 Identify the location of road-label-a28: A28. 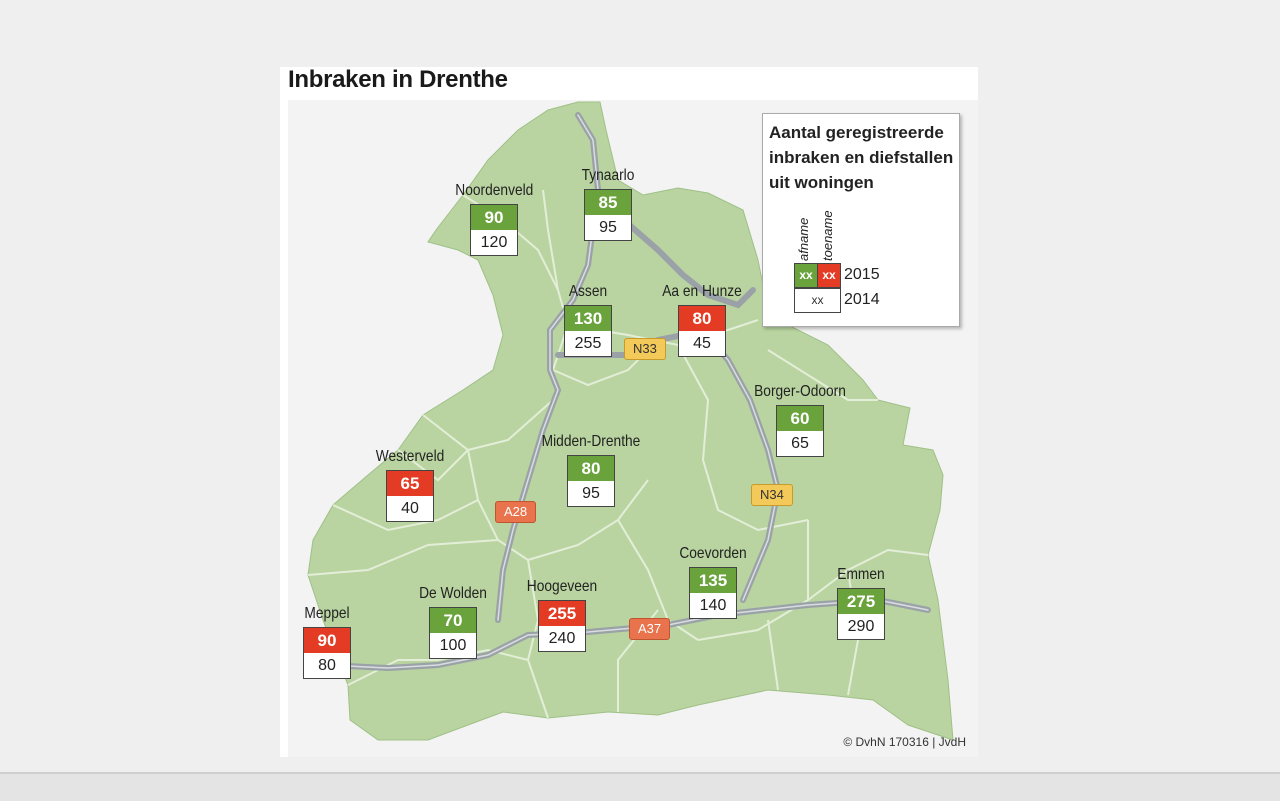
(516, 512).